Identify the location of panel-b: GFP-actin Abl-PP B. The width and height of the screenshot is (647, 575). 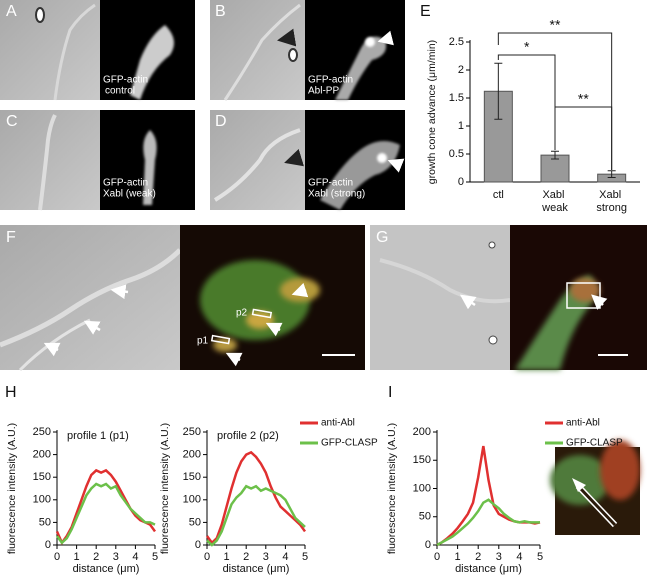
(307, 50).